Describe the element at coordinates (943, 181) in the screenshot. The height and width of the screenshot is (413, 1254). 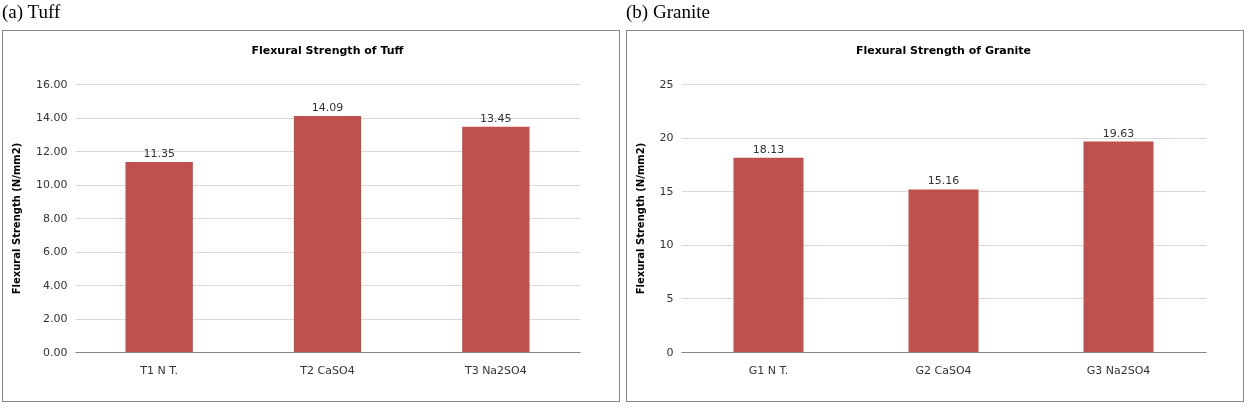
I see `data-label: 15.16` at that location.